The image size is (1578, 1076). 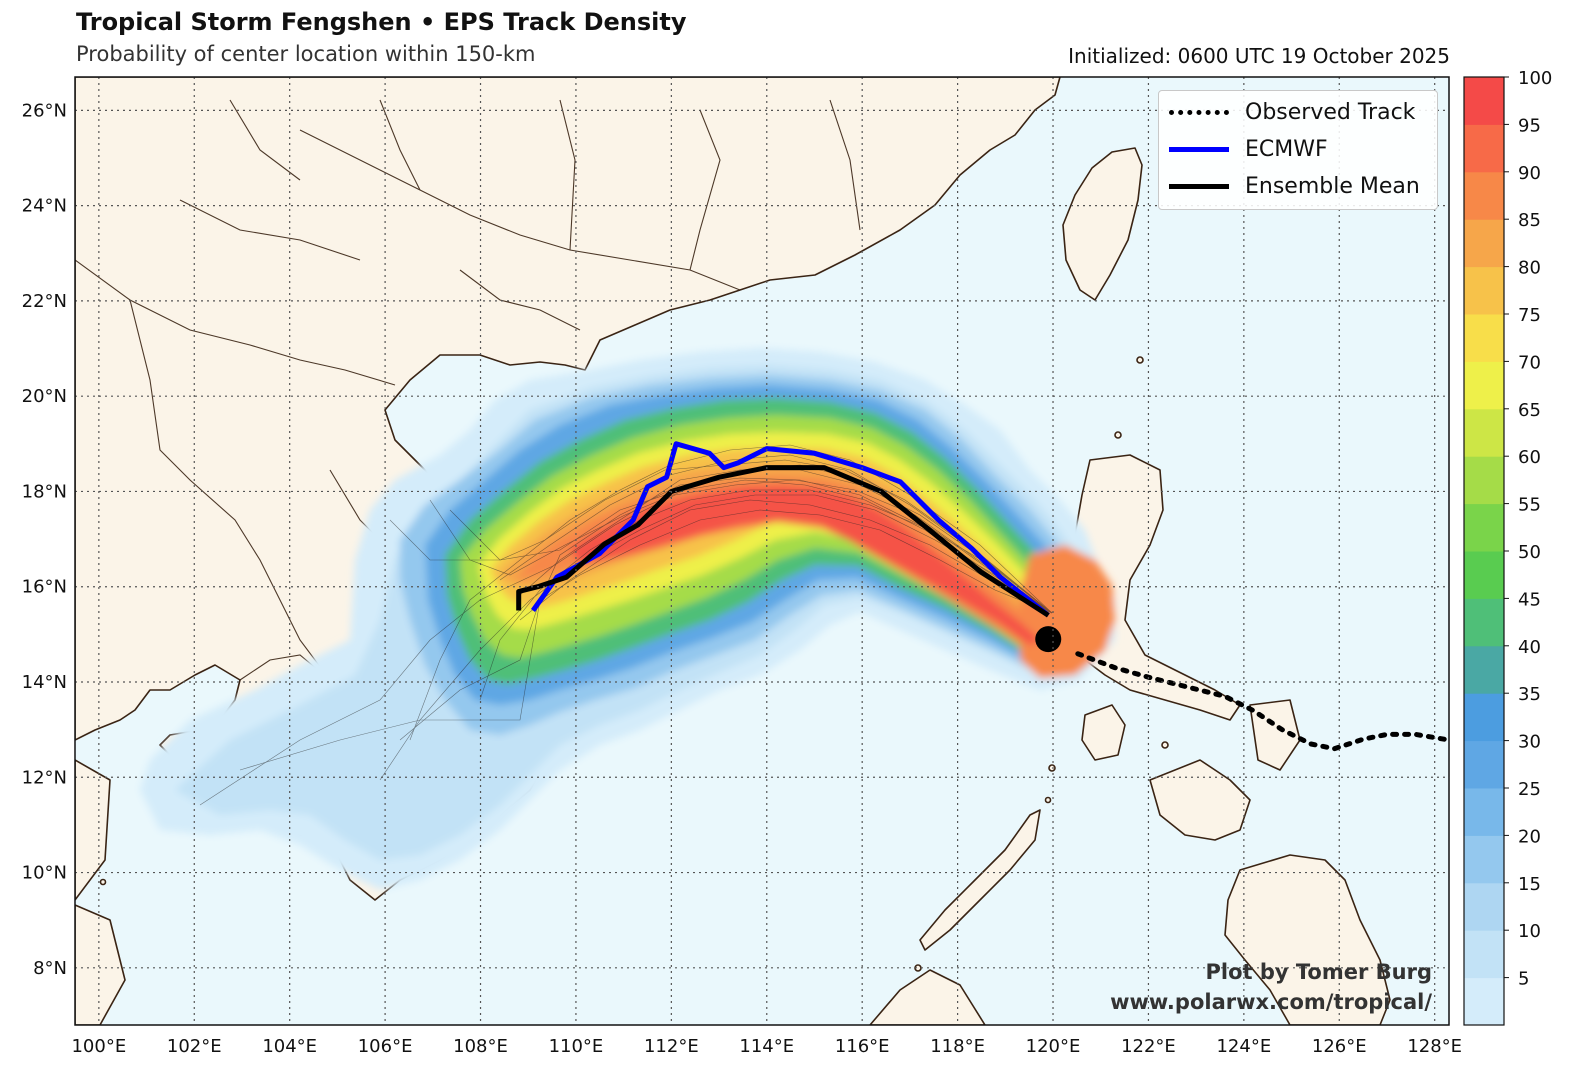 I want to click on lon-tick-label: 104°E, so click(x=289, y=1046).